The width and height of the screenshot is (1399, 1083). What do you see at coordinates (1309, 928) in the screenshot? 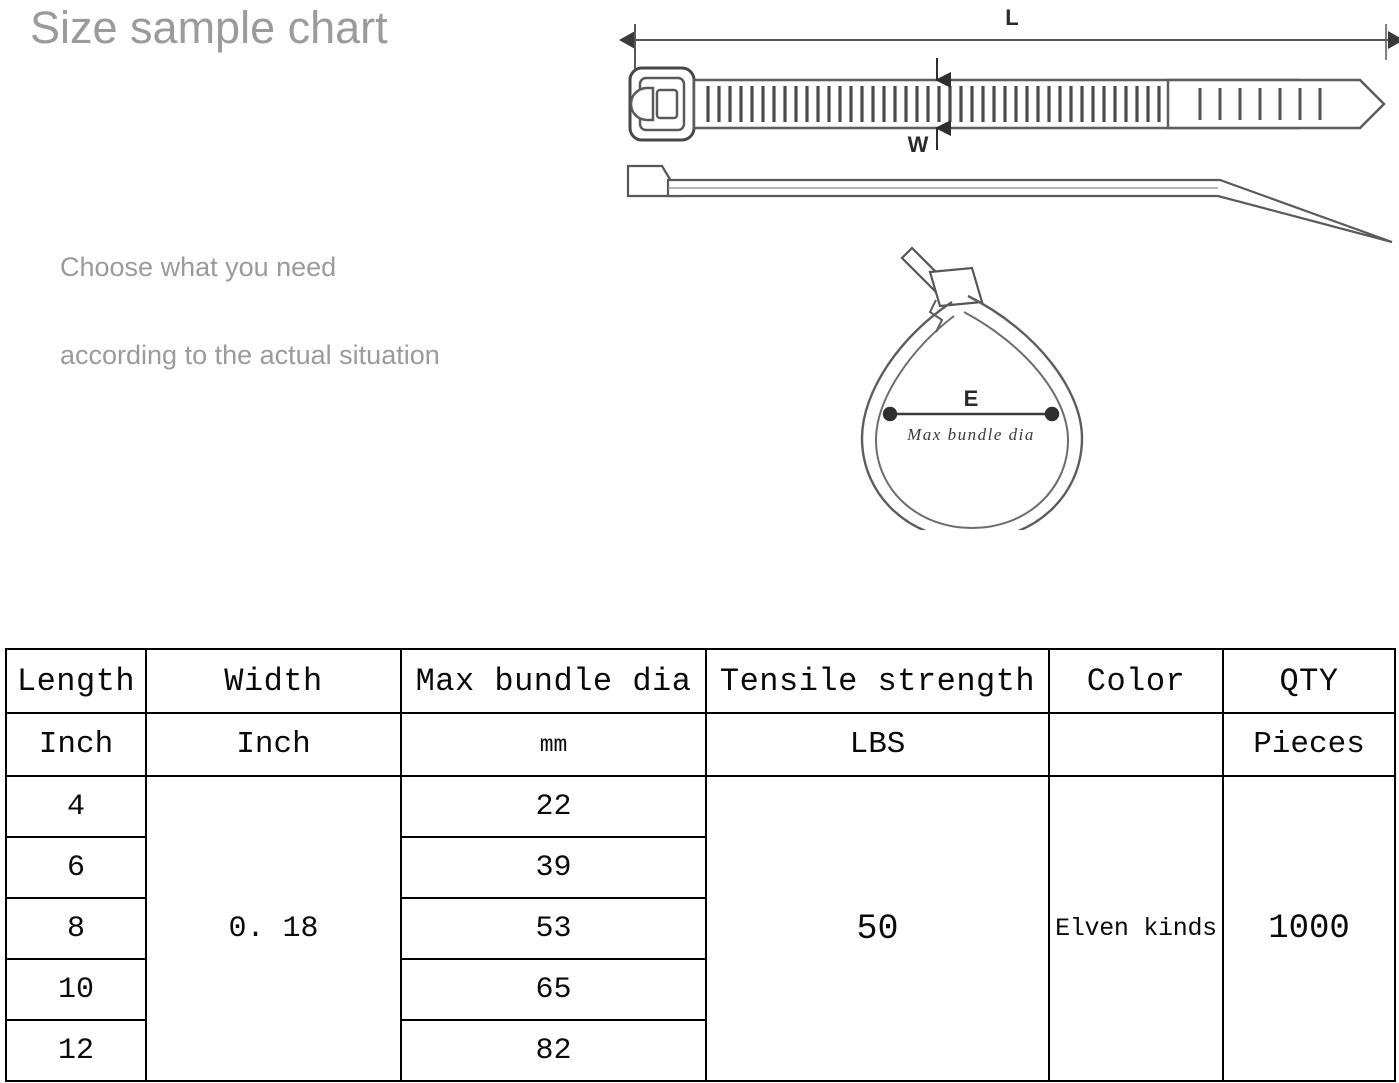
I see `cell-qty: 1000` at bounding box center [1309, 928].